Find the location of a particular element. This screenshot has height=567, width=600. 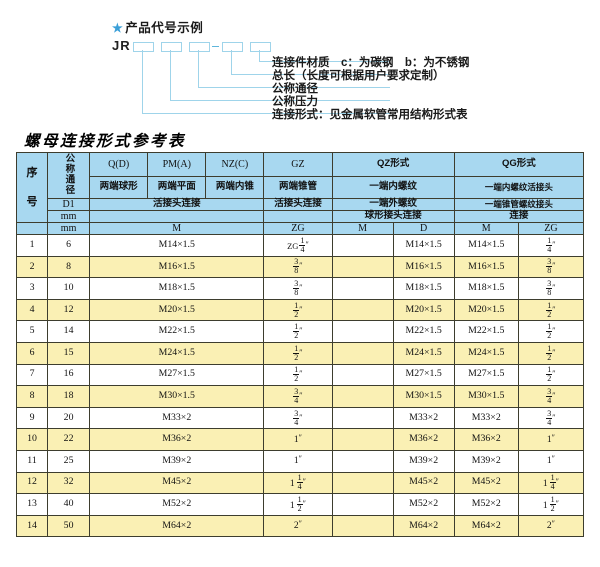

cell-dn: 18 is located at coordinates (69, 396).